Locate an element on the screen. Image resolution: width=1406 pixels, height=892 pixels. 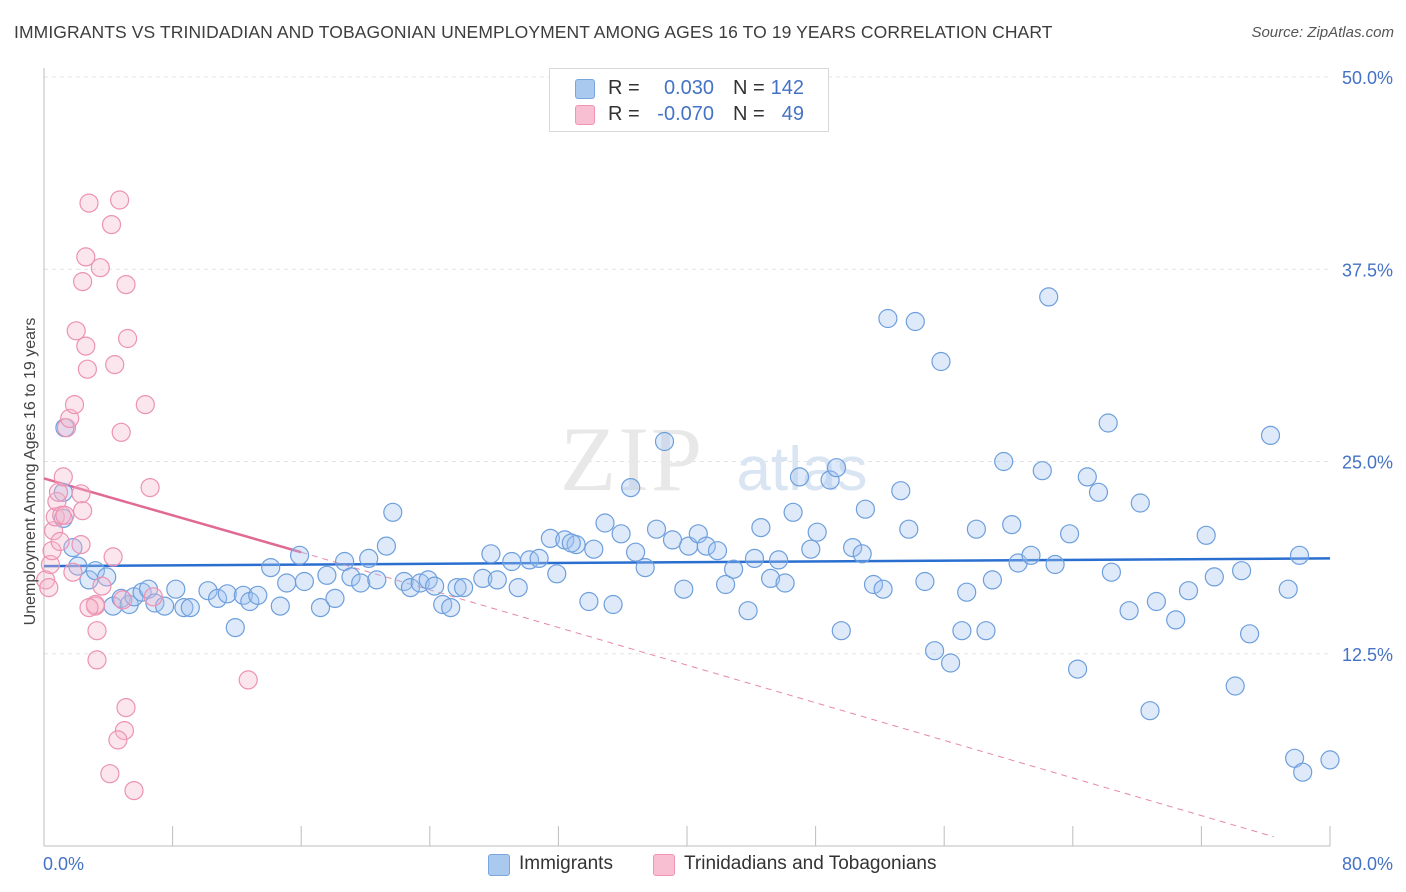
n-value: 142 is located at coordinates (787, 88).